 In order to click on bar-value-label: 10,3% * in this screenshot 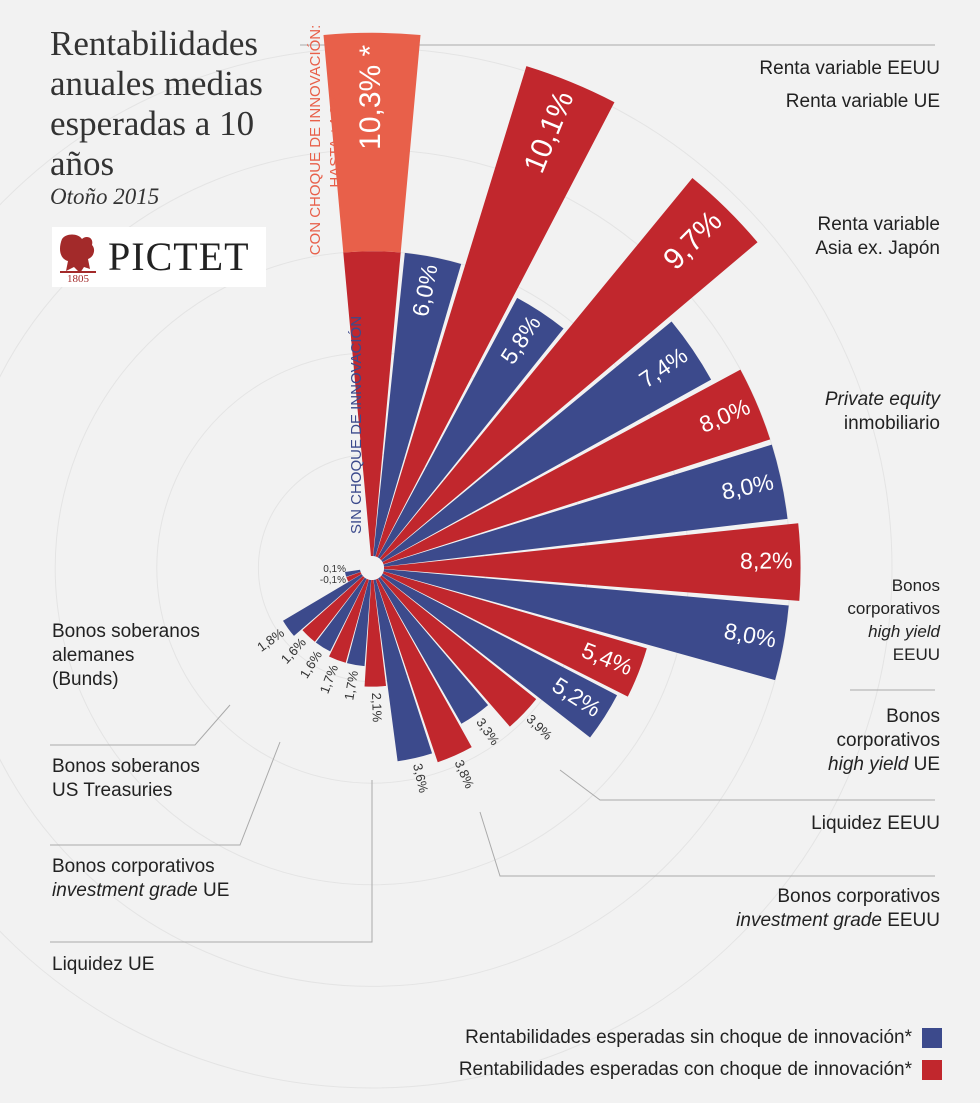, I will do `click(370, 96)`.